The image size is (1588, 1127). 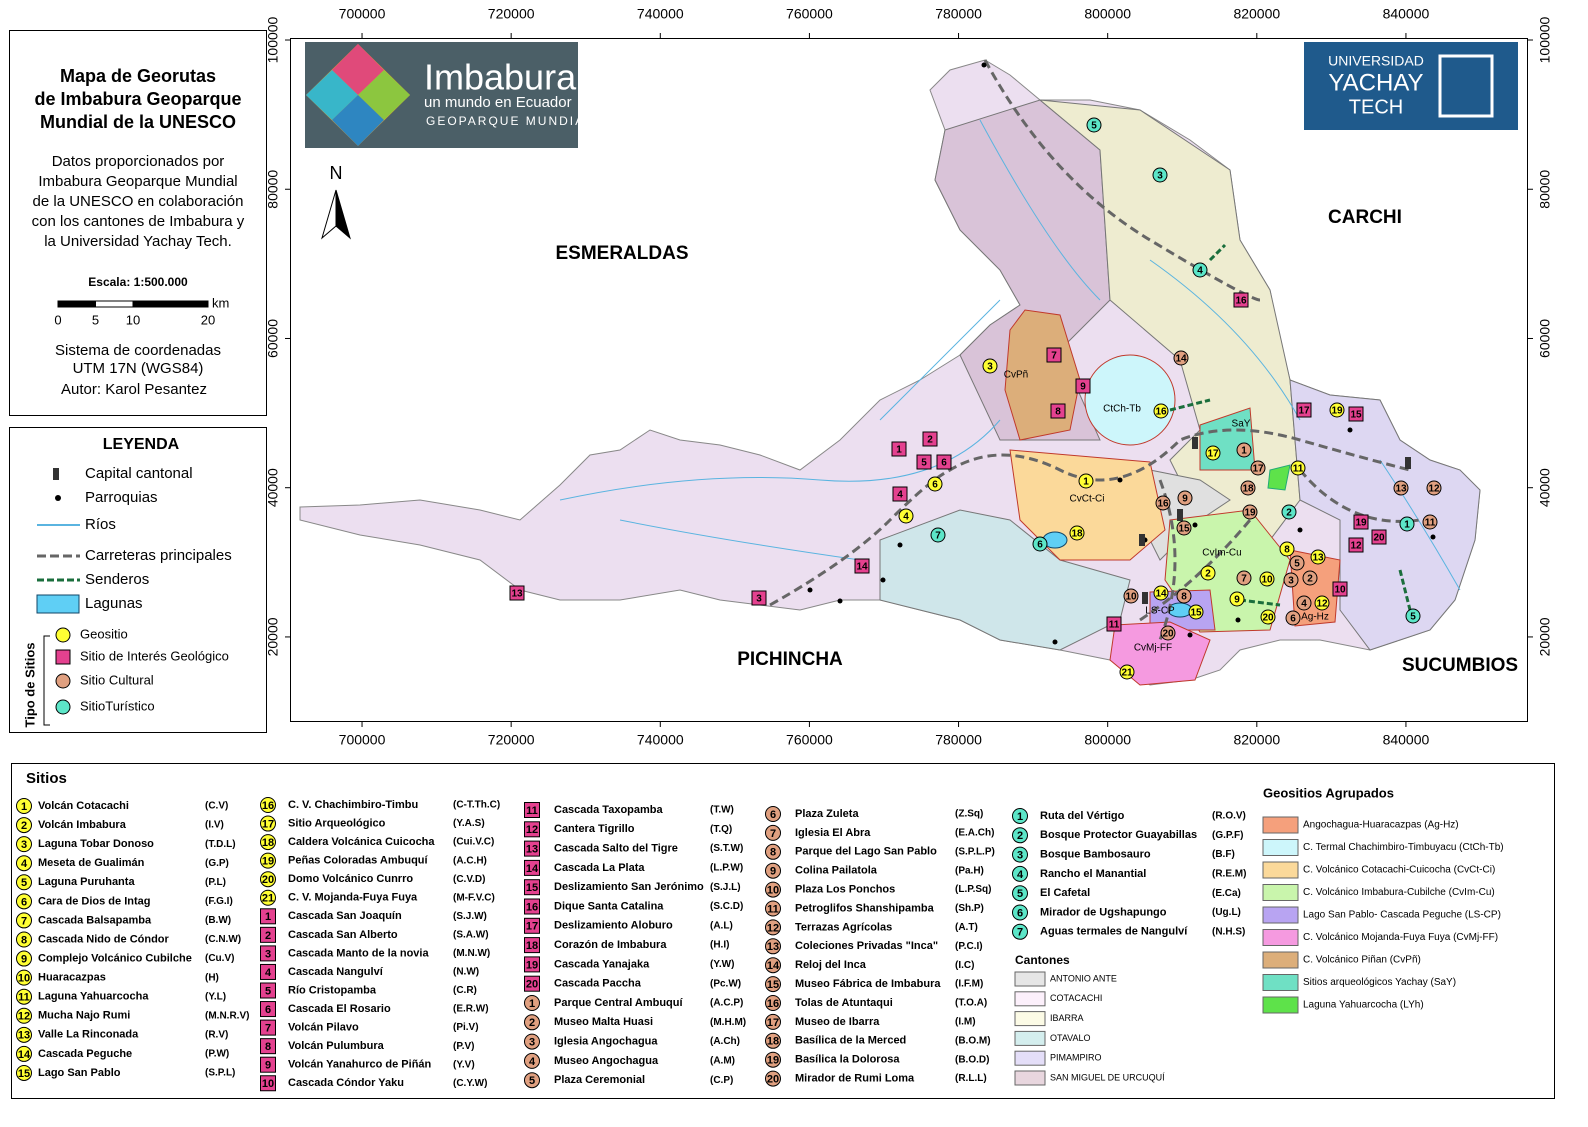 I want to click on legend-item: Capital cantonal, so click(x=139, y=473).